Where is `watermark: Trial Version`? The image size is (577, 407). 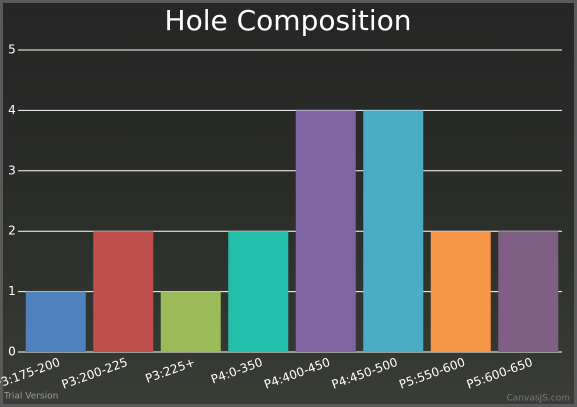
watermark: Trial Version is located at coordinates (30, 397).